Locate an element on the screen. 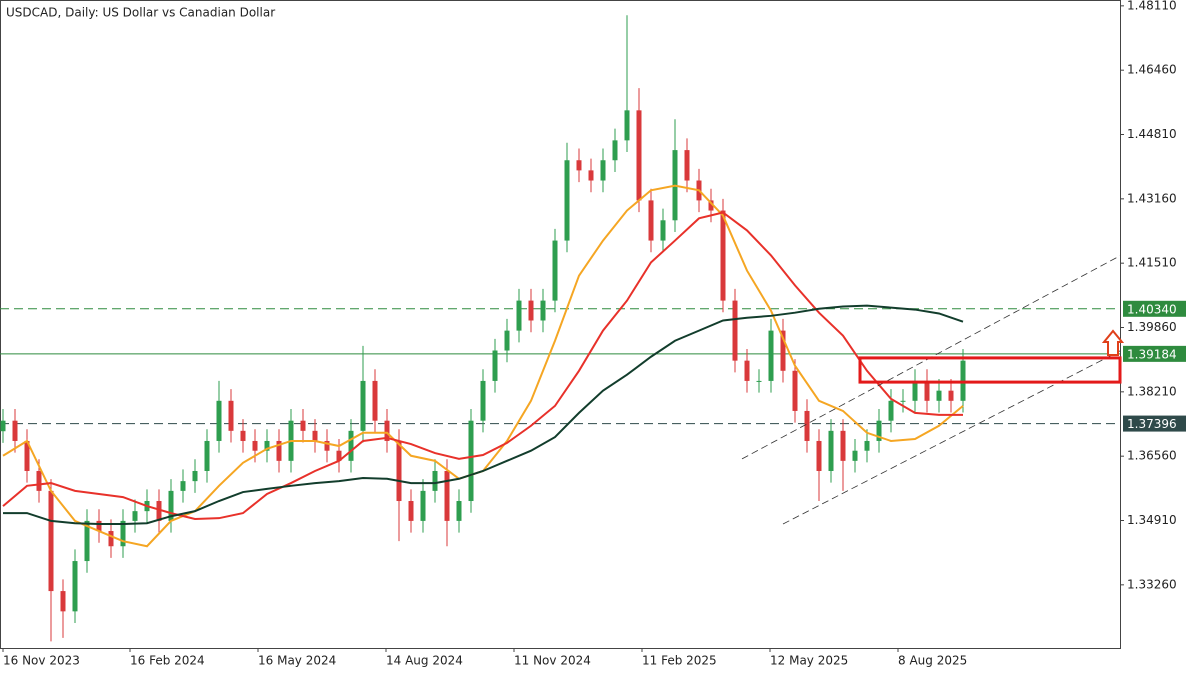  y-tick-label: 1.41510 is located at coordinates (1152, 263).